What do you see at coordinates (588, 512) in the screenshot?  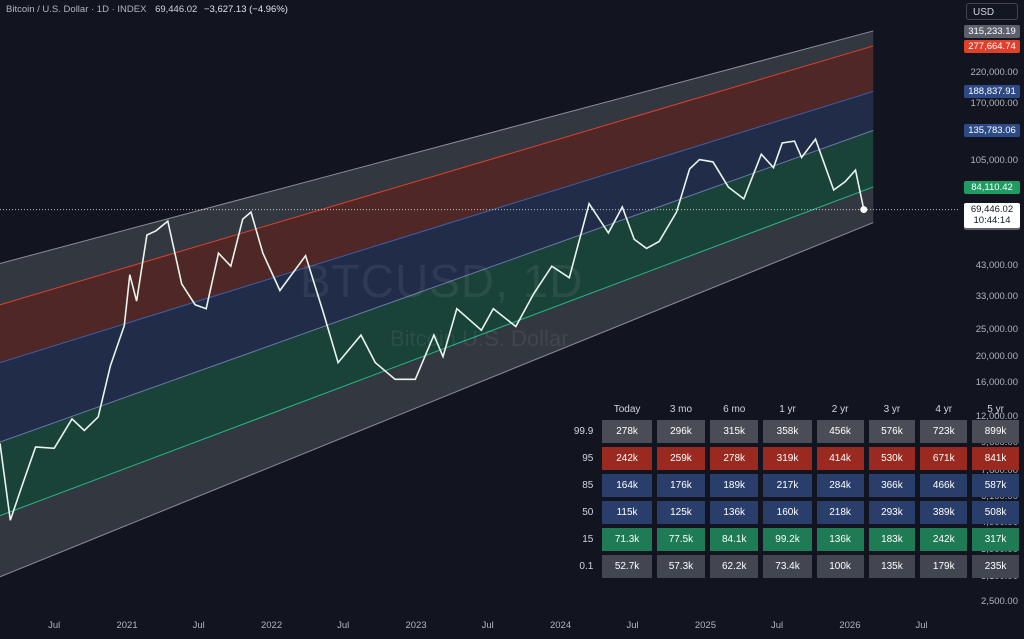 I see `row-percentile-label: 50` at bounding box center [588, 512].